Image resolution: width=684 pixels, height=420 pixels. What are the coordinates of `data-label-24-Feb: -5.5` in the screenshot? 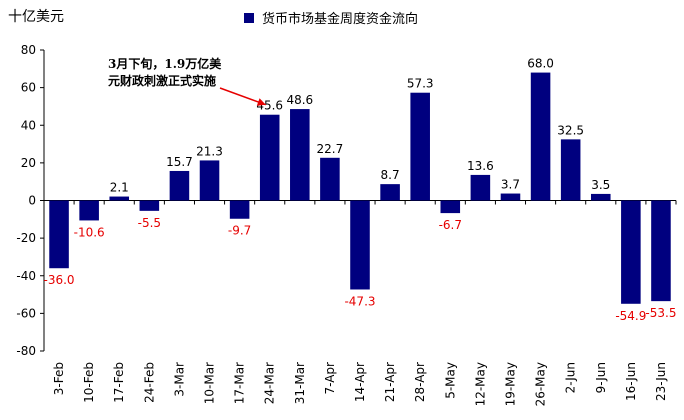 It's located at (149, 223).